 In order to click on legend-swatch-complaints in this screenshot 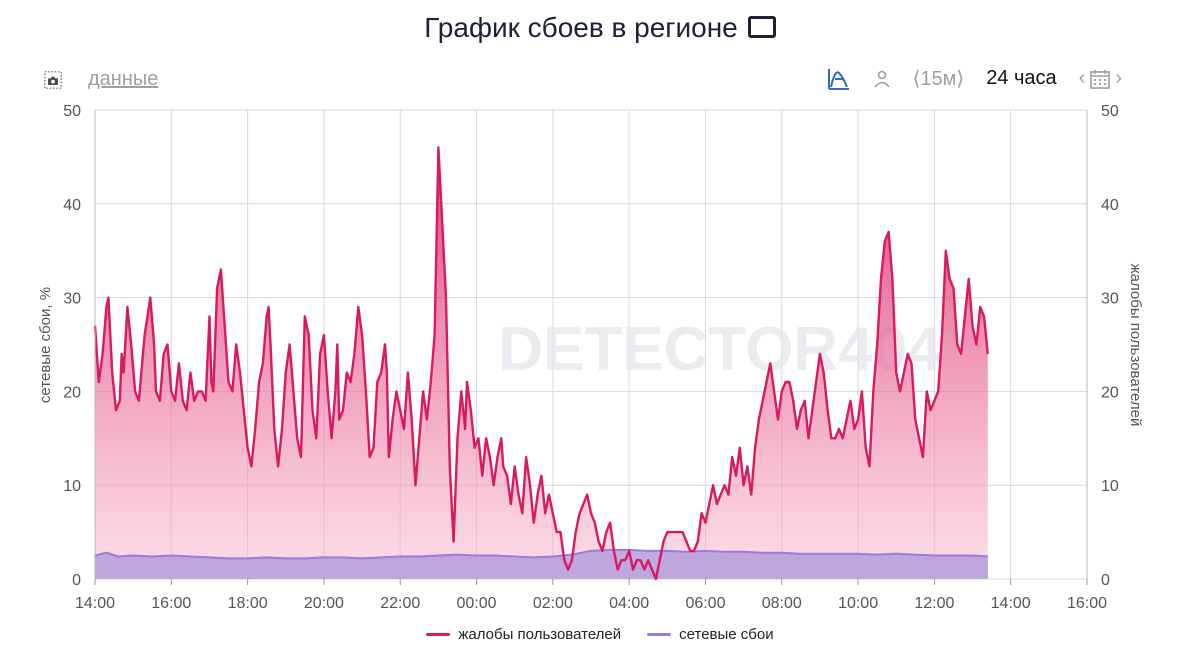, I will do `click(438, 634)`.